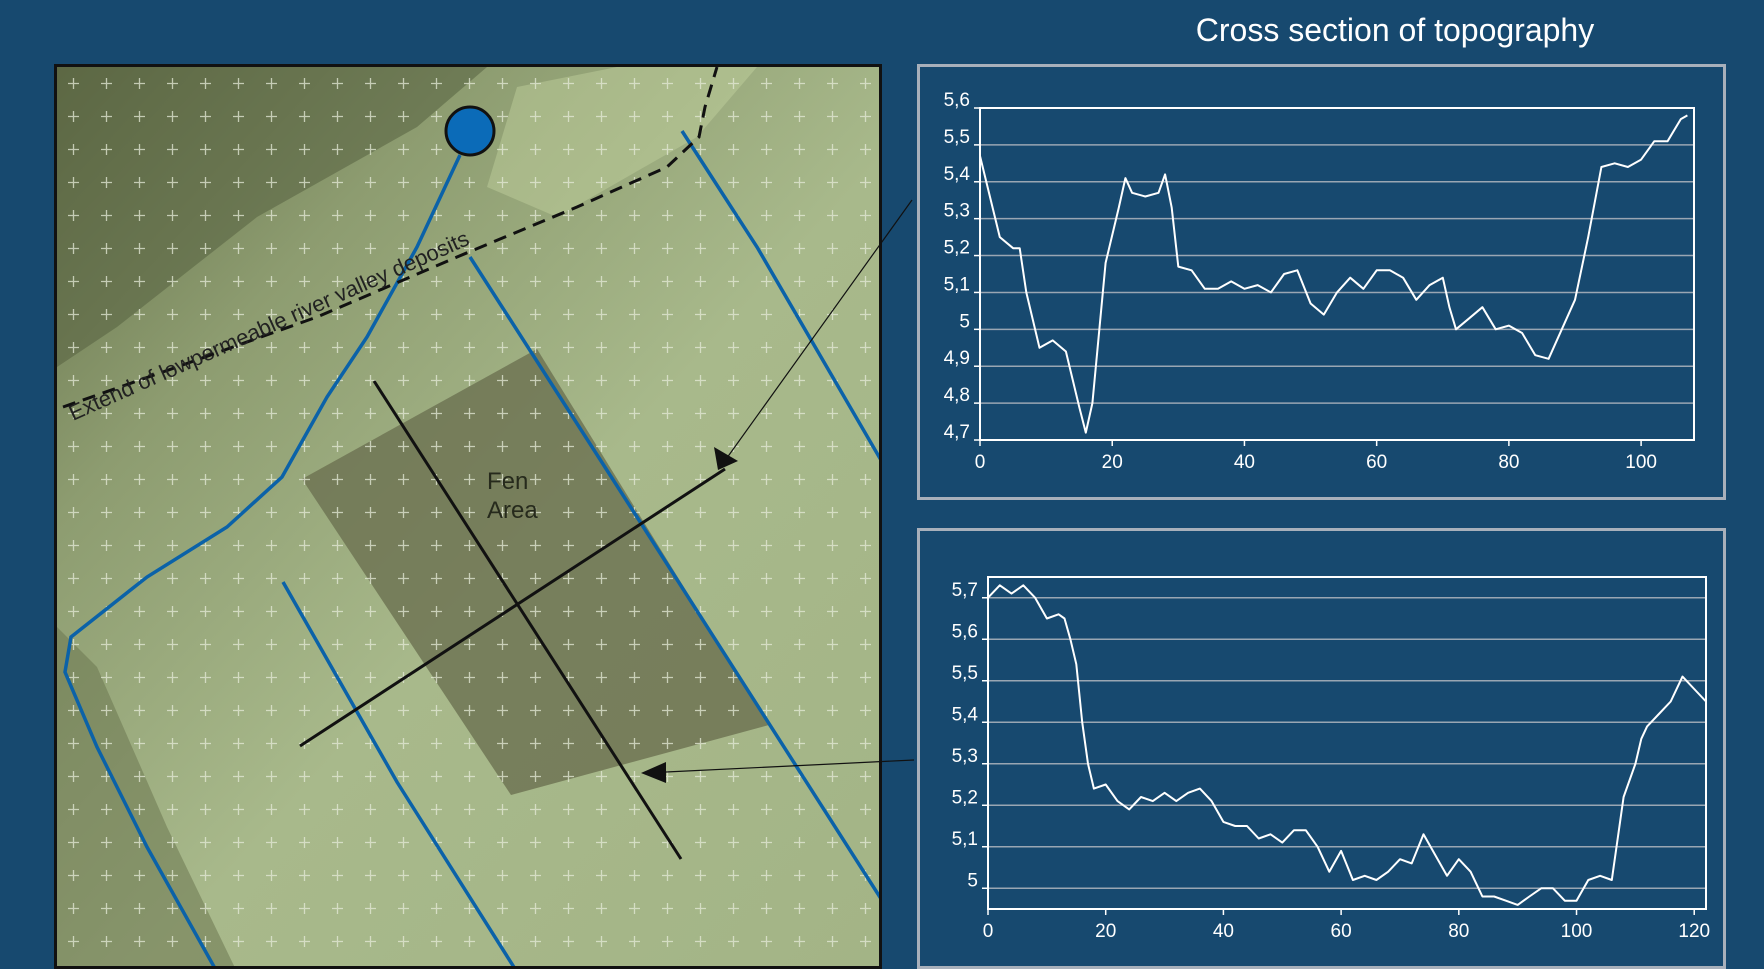 The width and height of the screenshot is (1764, 969). I want to click on chart1-x-tick-label: 100, so click(1641, 462).